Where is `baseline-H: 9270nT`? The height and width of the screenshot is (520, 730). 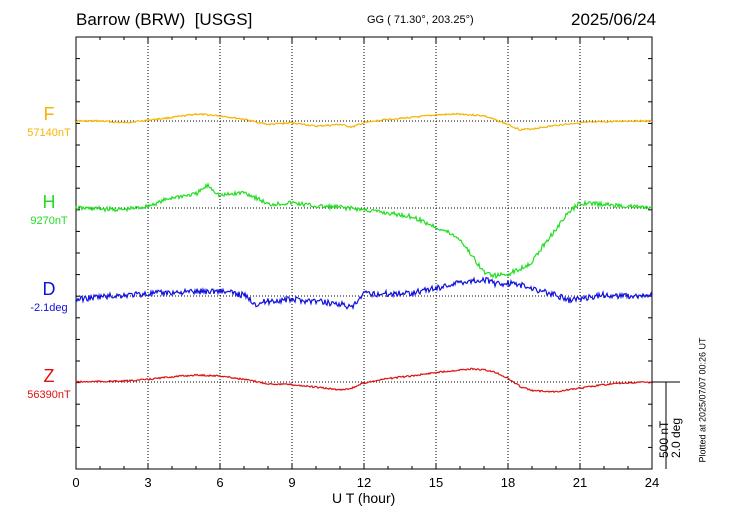
baseline-H: 9270nT is located at coordinates (49, 221).